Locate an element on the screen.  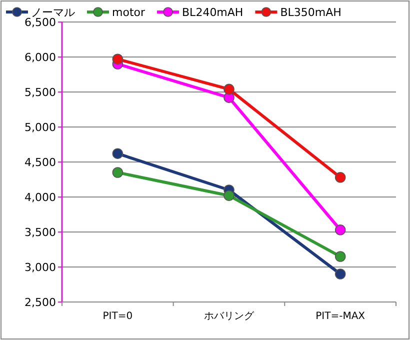
x-tick-label: PIT=0 is located at coordinates (117, 316).